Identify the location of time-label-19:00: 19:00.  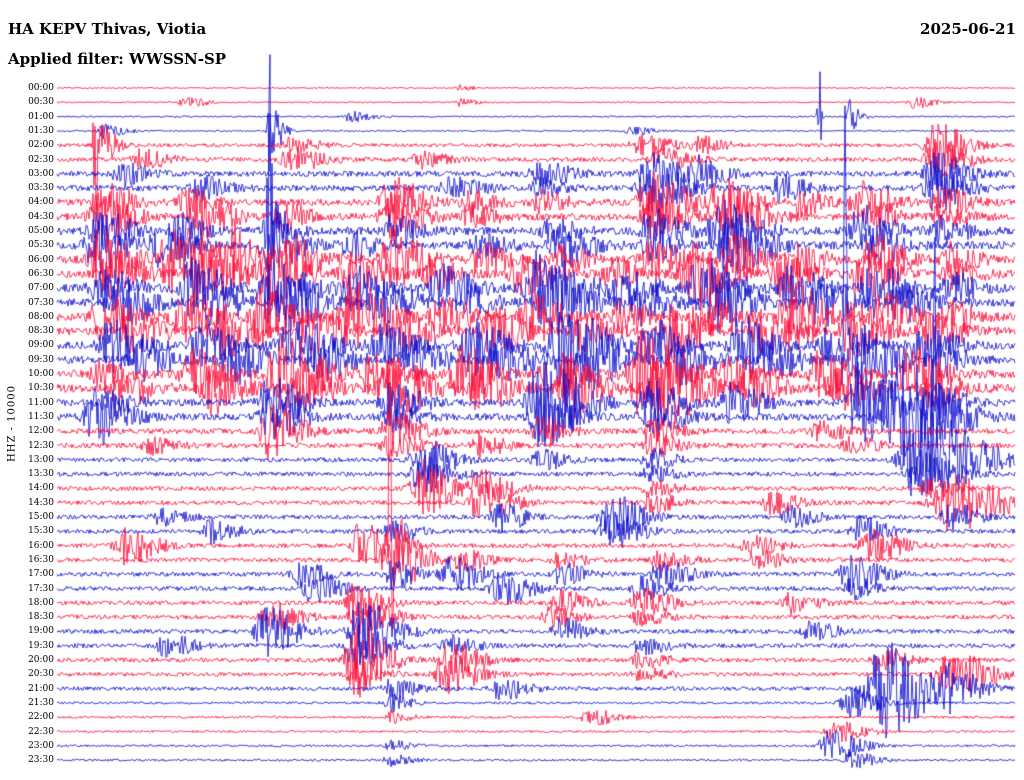
(41, 631).